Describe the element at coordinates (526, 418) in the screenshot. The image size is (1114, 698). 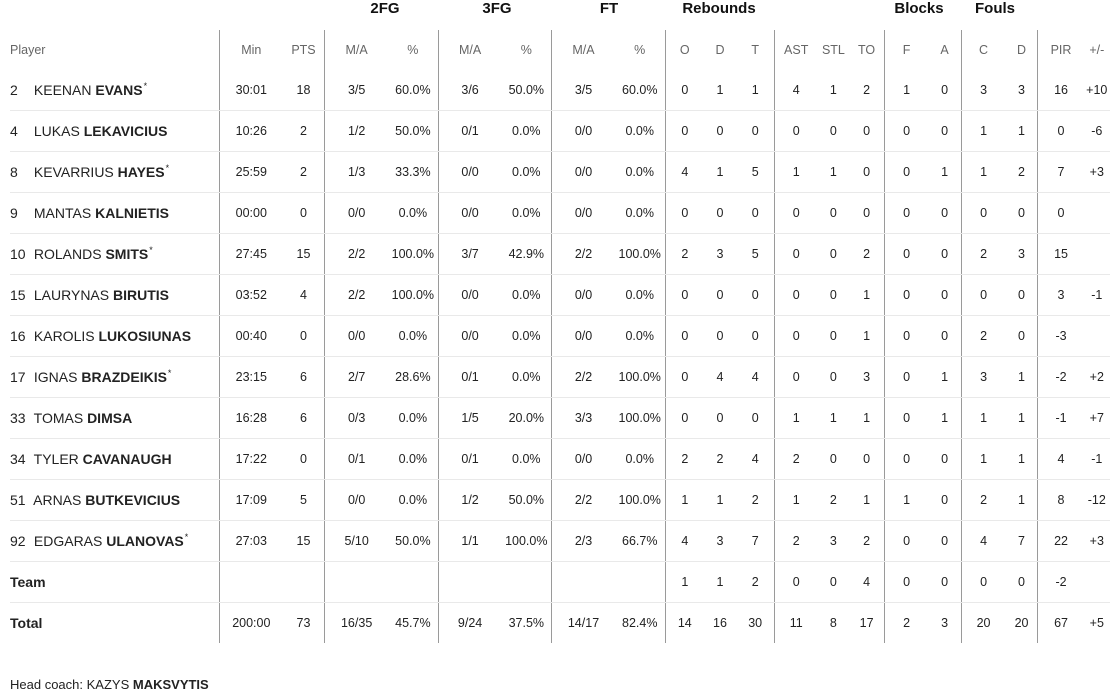
I see `stat-3fg-pct: 20.0%` at that location.